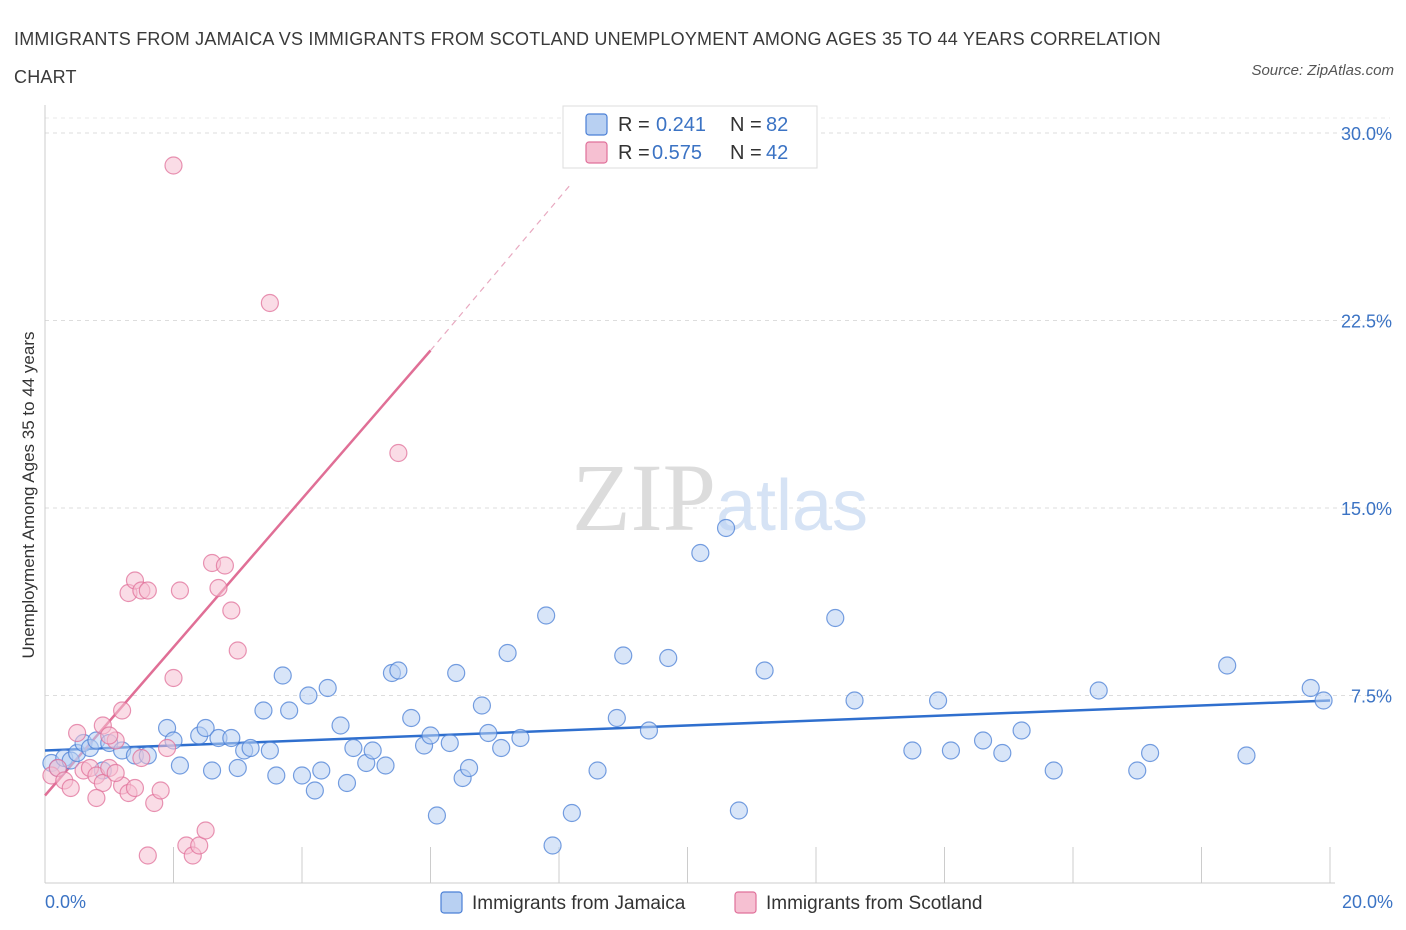  Describe the element at coordinates (451, 902) in the screenshot. I see `bottom-legend-swatch-jamaica` at that location.